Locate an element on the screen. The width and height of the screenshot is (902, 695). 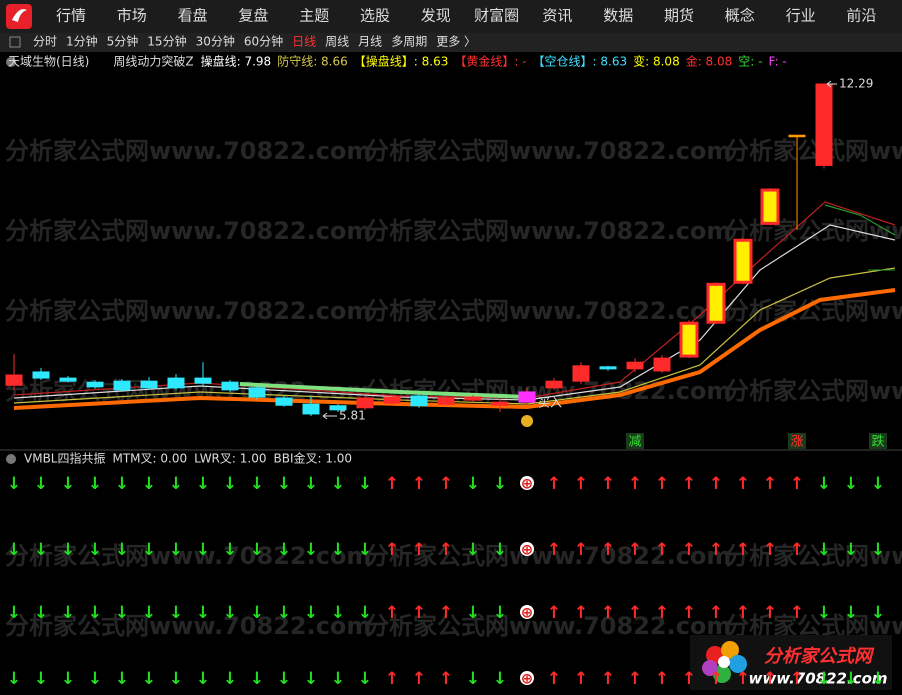
indicator-text: 【空仓线】: 8.63 is located at coordinates (580, 62).